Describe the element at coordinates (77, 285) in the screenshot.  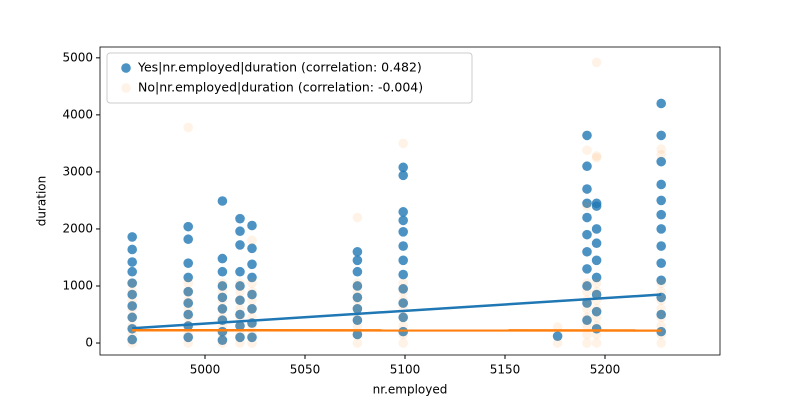
I see `y-tick-label: 1000` at that location.